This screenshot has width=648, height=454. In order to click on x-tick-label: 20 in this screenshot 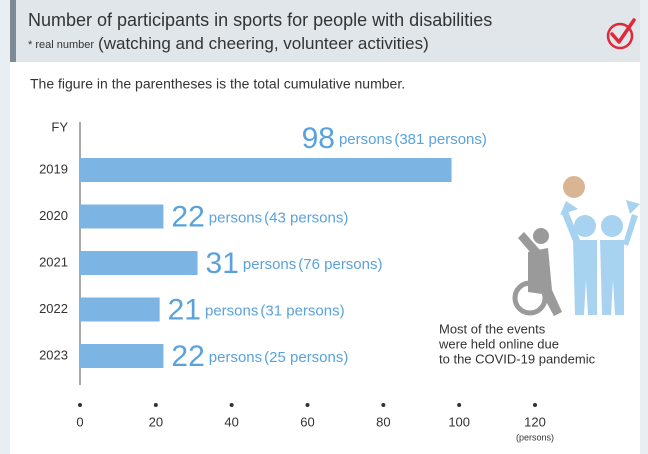, I will do `click(156, 421)`.